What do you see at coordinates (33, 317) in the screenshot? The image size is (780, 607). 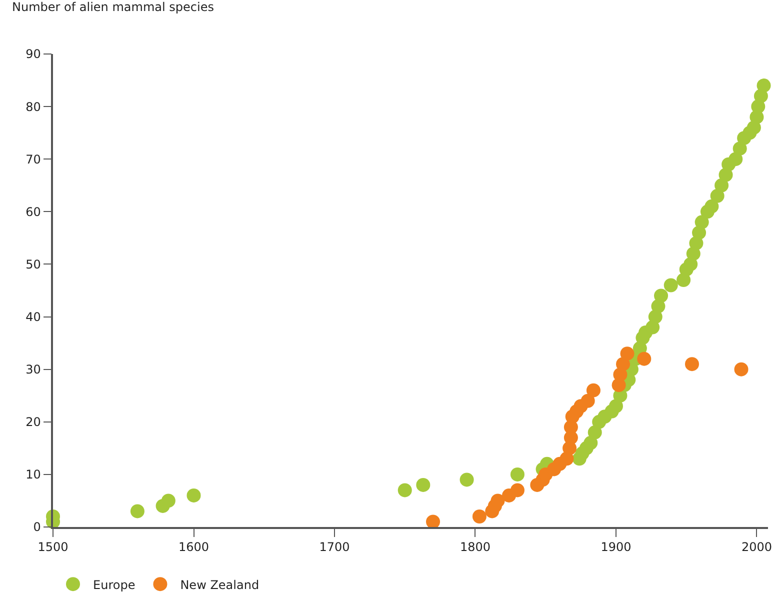 I see `y-tick-label: 40` at bounding box center [33, 317].